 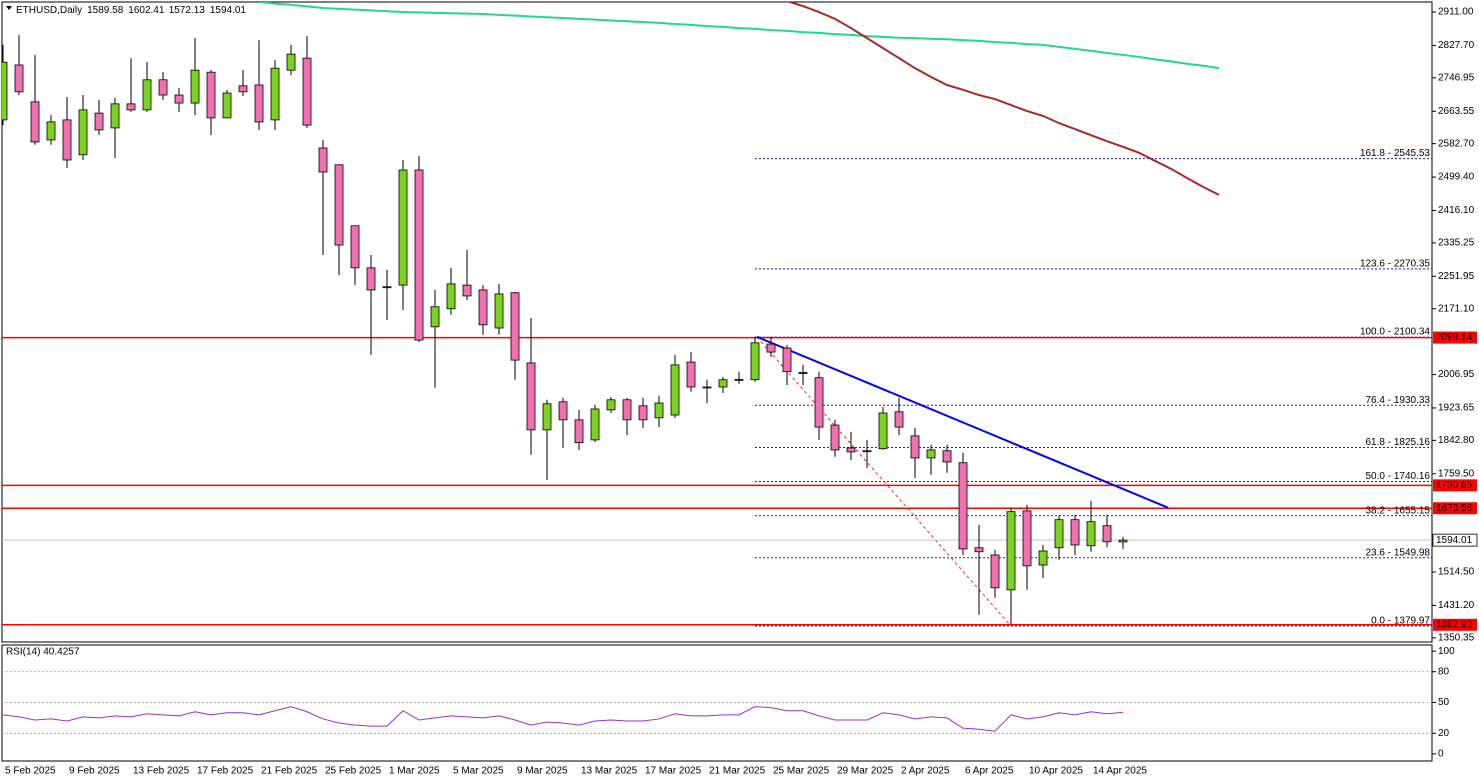 What do you see at coordinates (1456, 572) in the screenshot?
I see `y-tick-label: 1514.50` at bounding box center [1456, 572].